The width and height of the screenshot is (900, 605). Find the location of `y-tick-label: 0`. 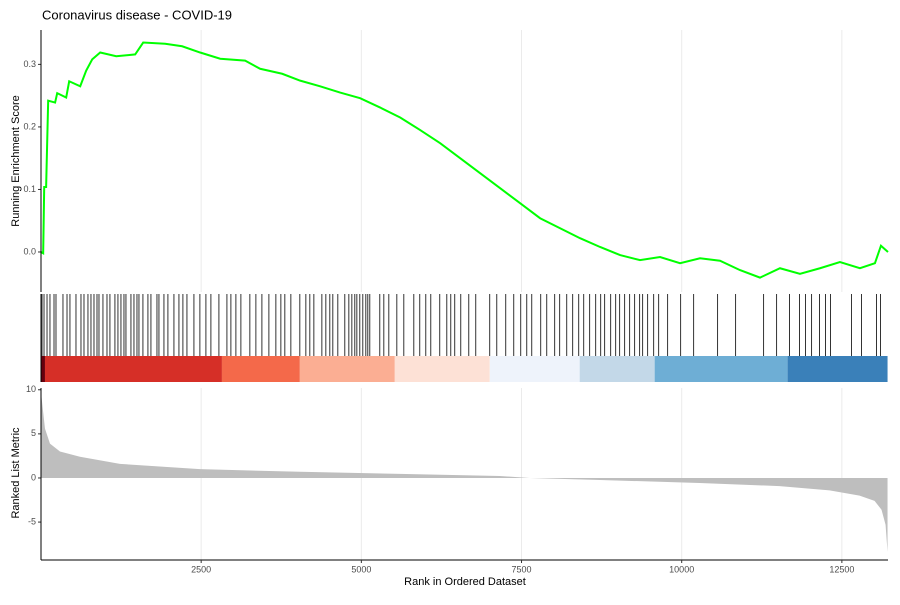

y-tick-label: 0 is located at coordinates (33, 477).